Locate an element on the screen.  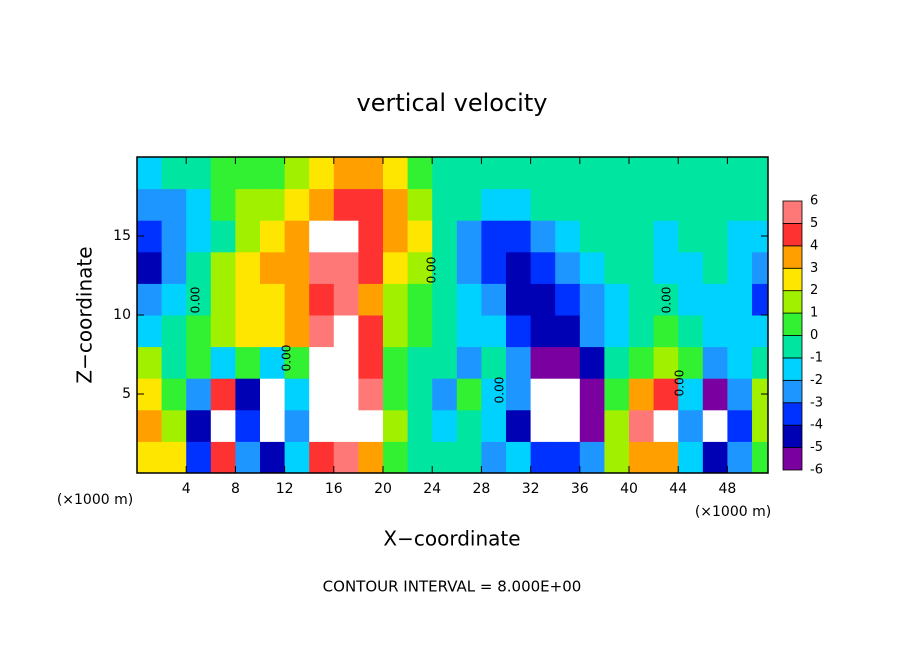
x-unit: (×1000 m) is located at coordinates (733, 512).